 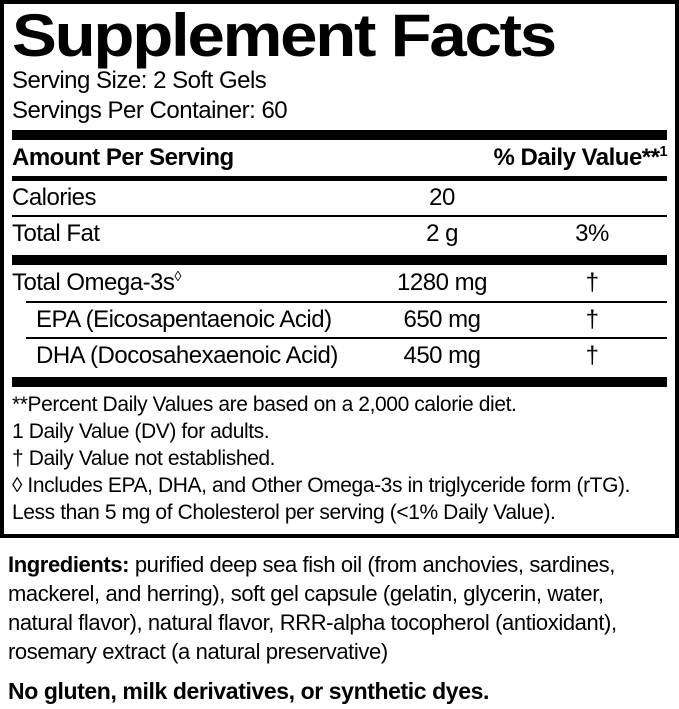 I want to click on row-name: Total Fat, so click(x=56, y=233).